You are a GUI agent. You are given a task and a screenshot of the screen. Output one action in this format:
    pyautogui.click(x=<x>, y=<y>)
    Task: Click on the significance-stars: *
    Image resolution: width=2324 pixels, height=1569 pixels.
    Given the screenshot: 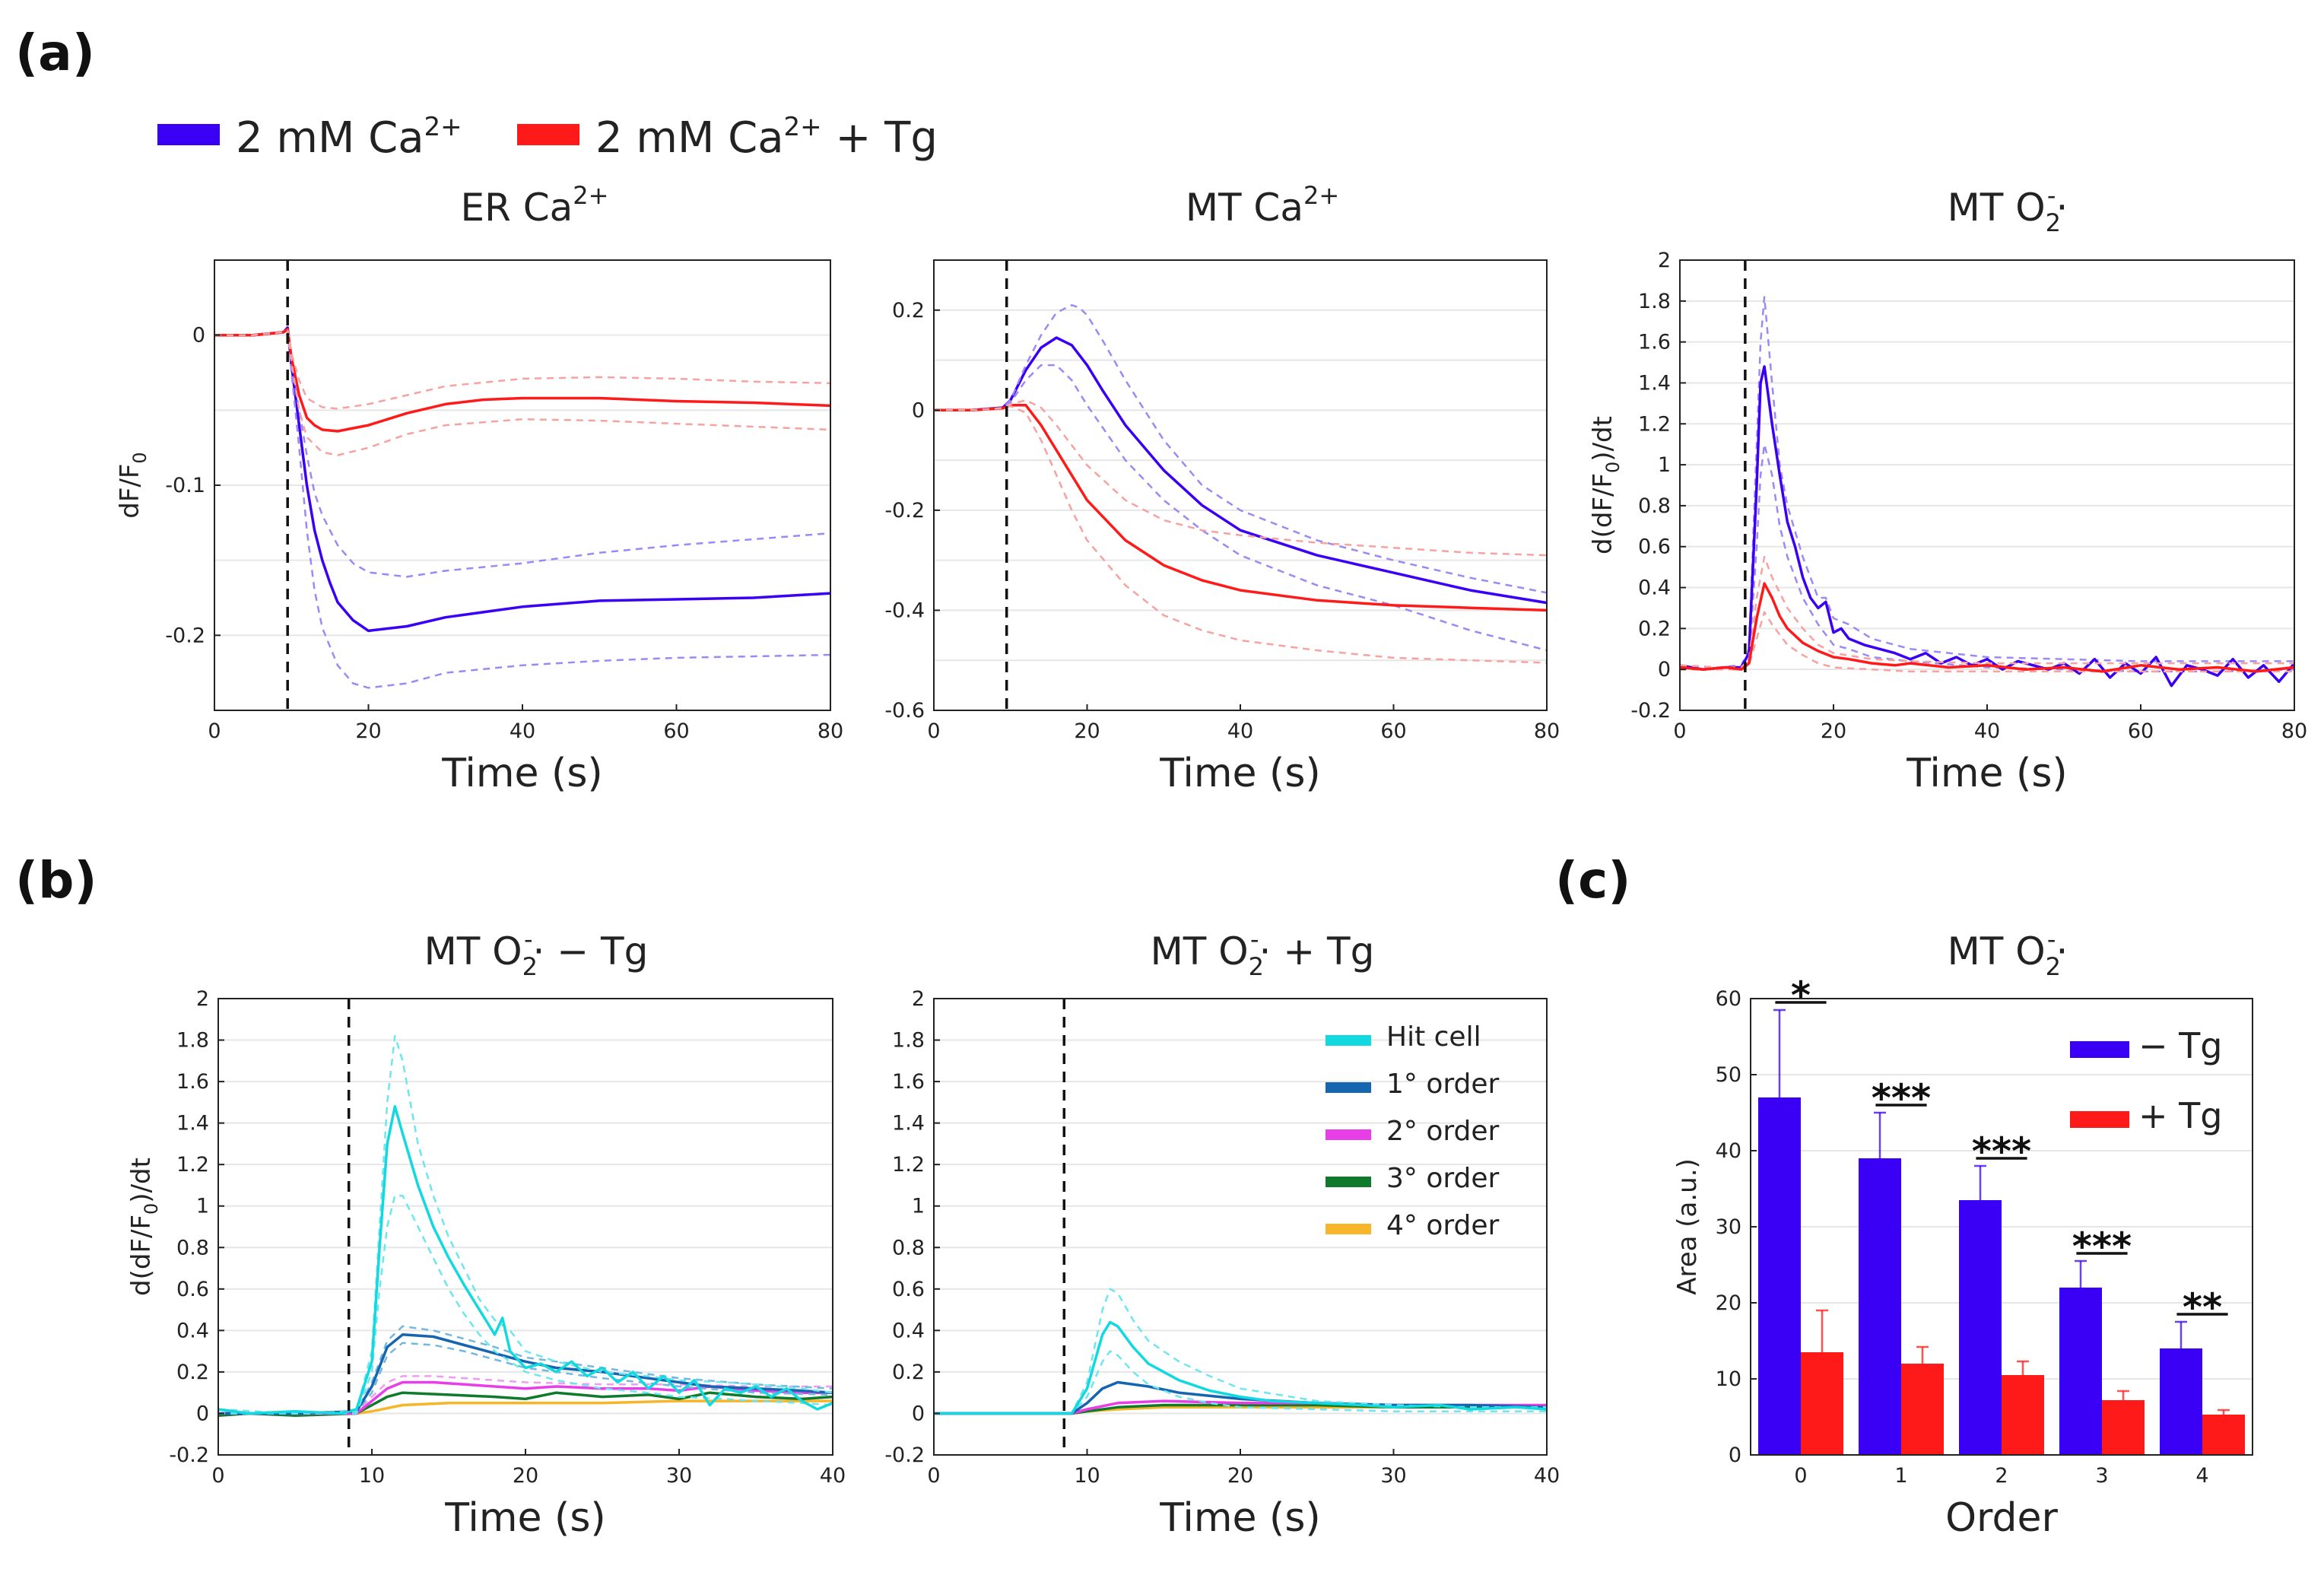 What is the action you would take?
    pyautogui.click(x=1801, y=996)
    